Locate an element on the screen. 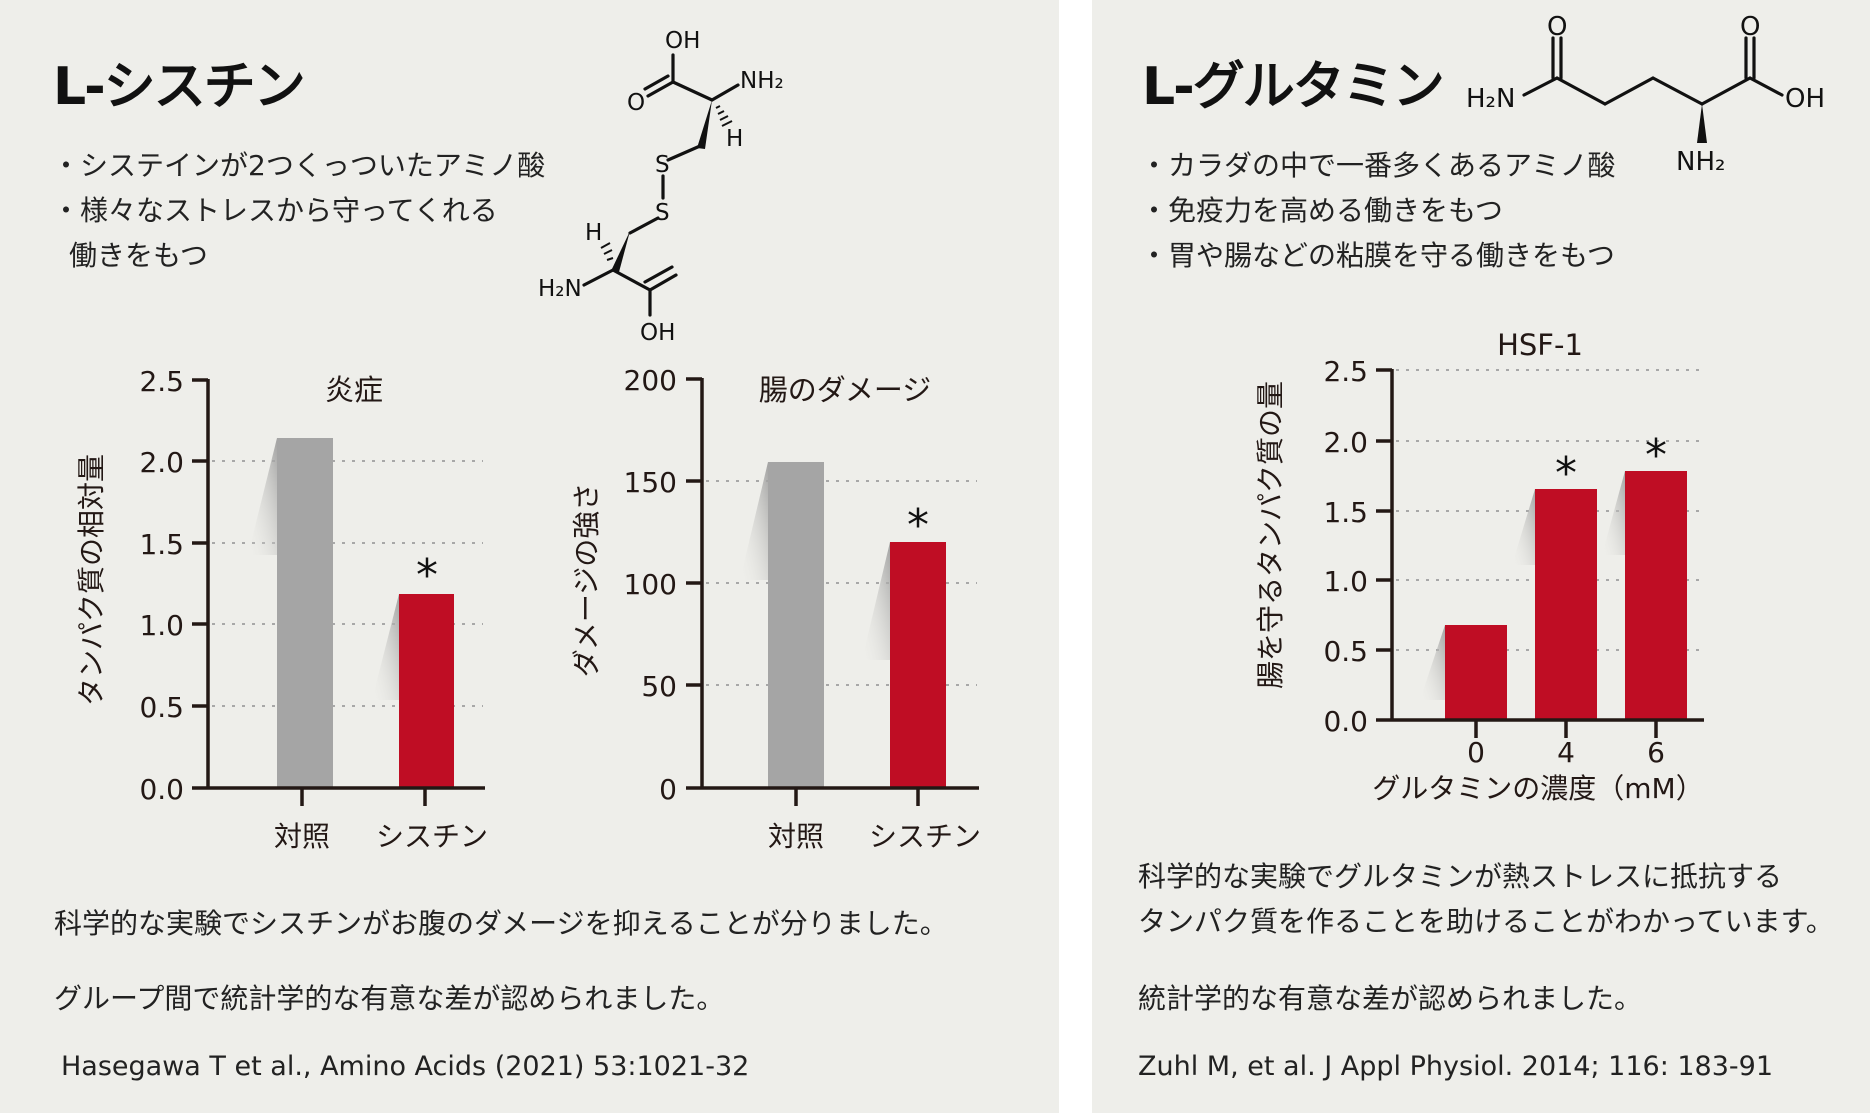 Image resolution: width=1870 pixels, height=1113 pixels. cystine-significance-note: グループ間で統計学的な有意な差が認められました。 is located at coordinates (389, 998).